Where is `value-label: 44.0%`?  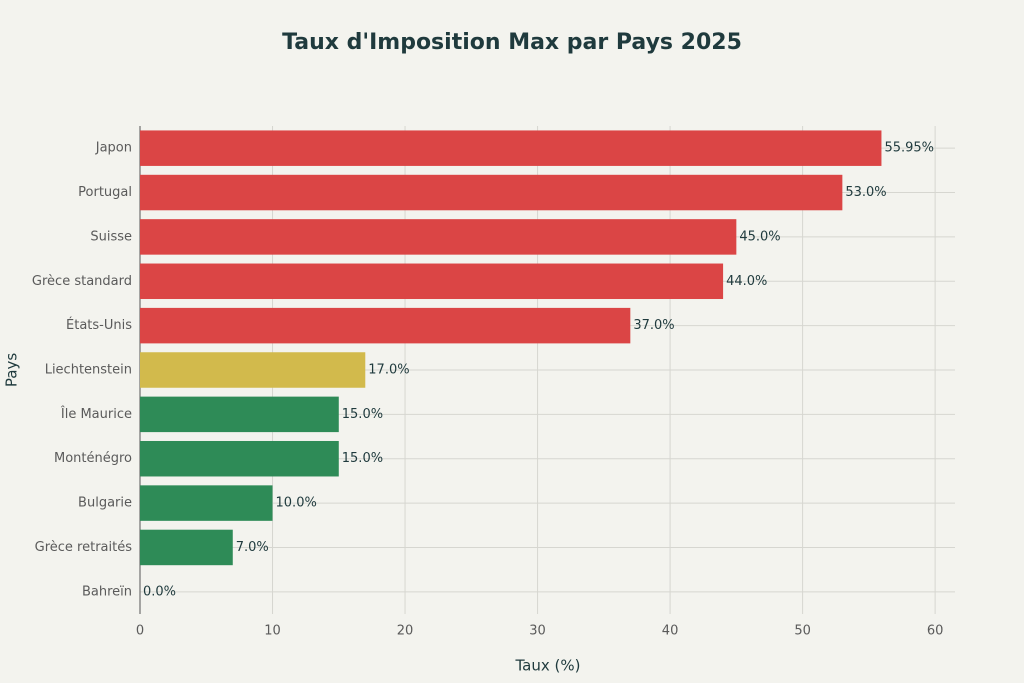
value-label: 44.0% is located at coordinates (746, 281).